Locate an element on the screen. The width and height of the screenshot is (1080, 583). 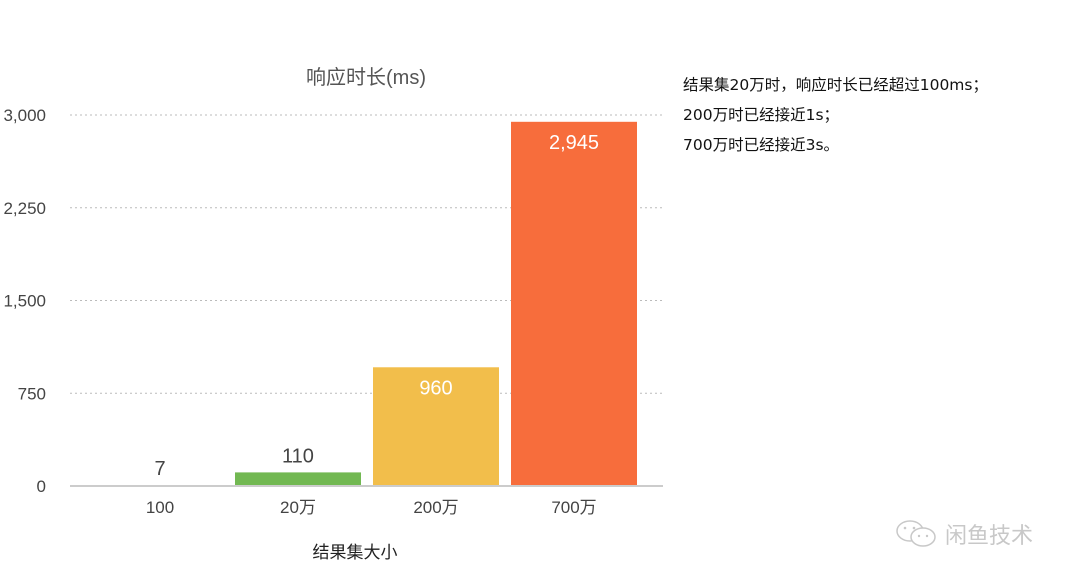
x-tick-label: 200万 is located at coordinates (435, 507).